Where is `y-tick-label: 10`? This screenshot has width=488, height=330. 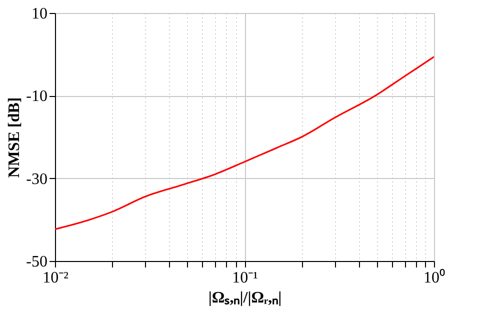 y-tick-label: 10 is located at coordinates (40, 14).